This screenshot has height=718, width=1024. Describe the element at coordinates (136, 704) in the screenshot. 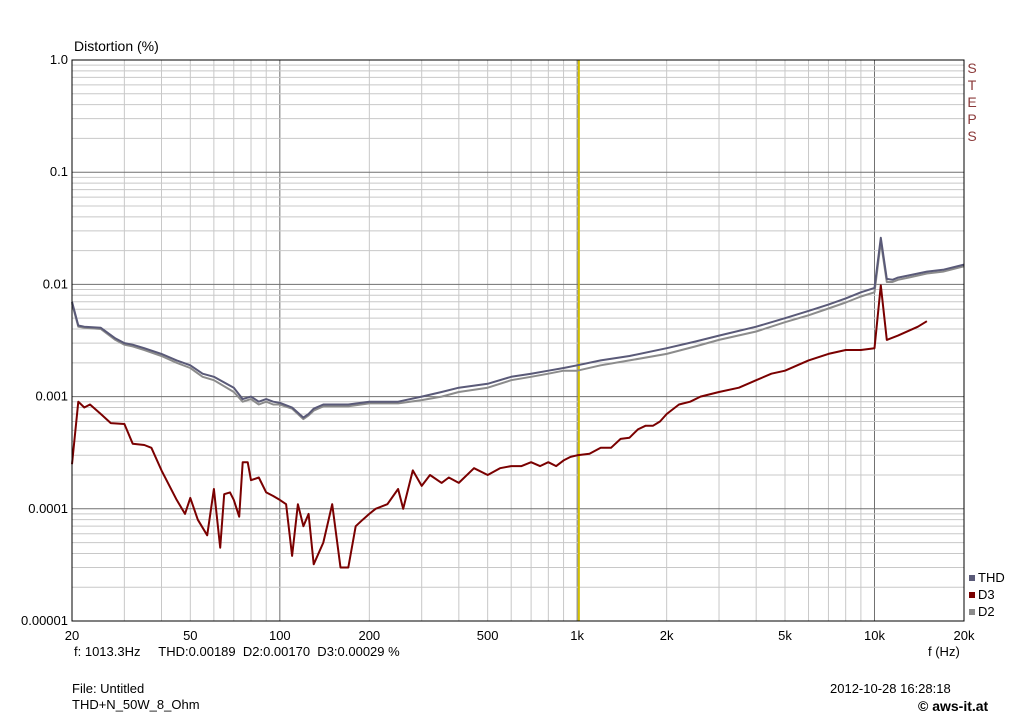

I see `setup-name: THD+N_50W_8_Ohm` at that location.